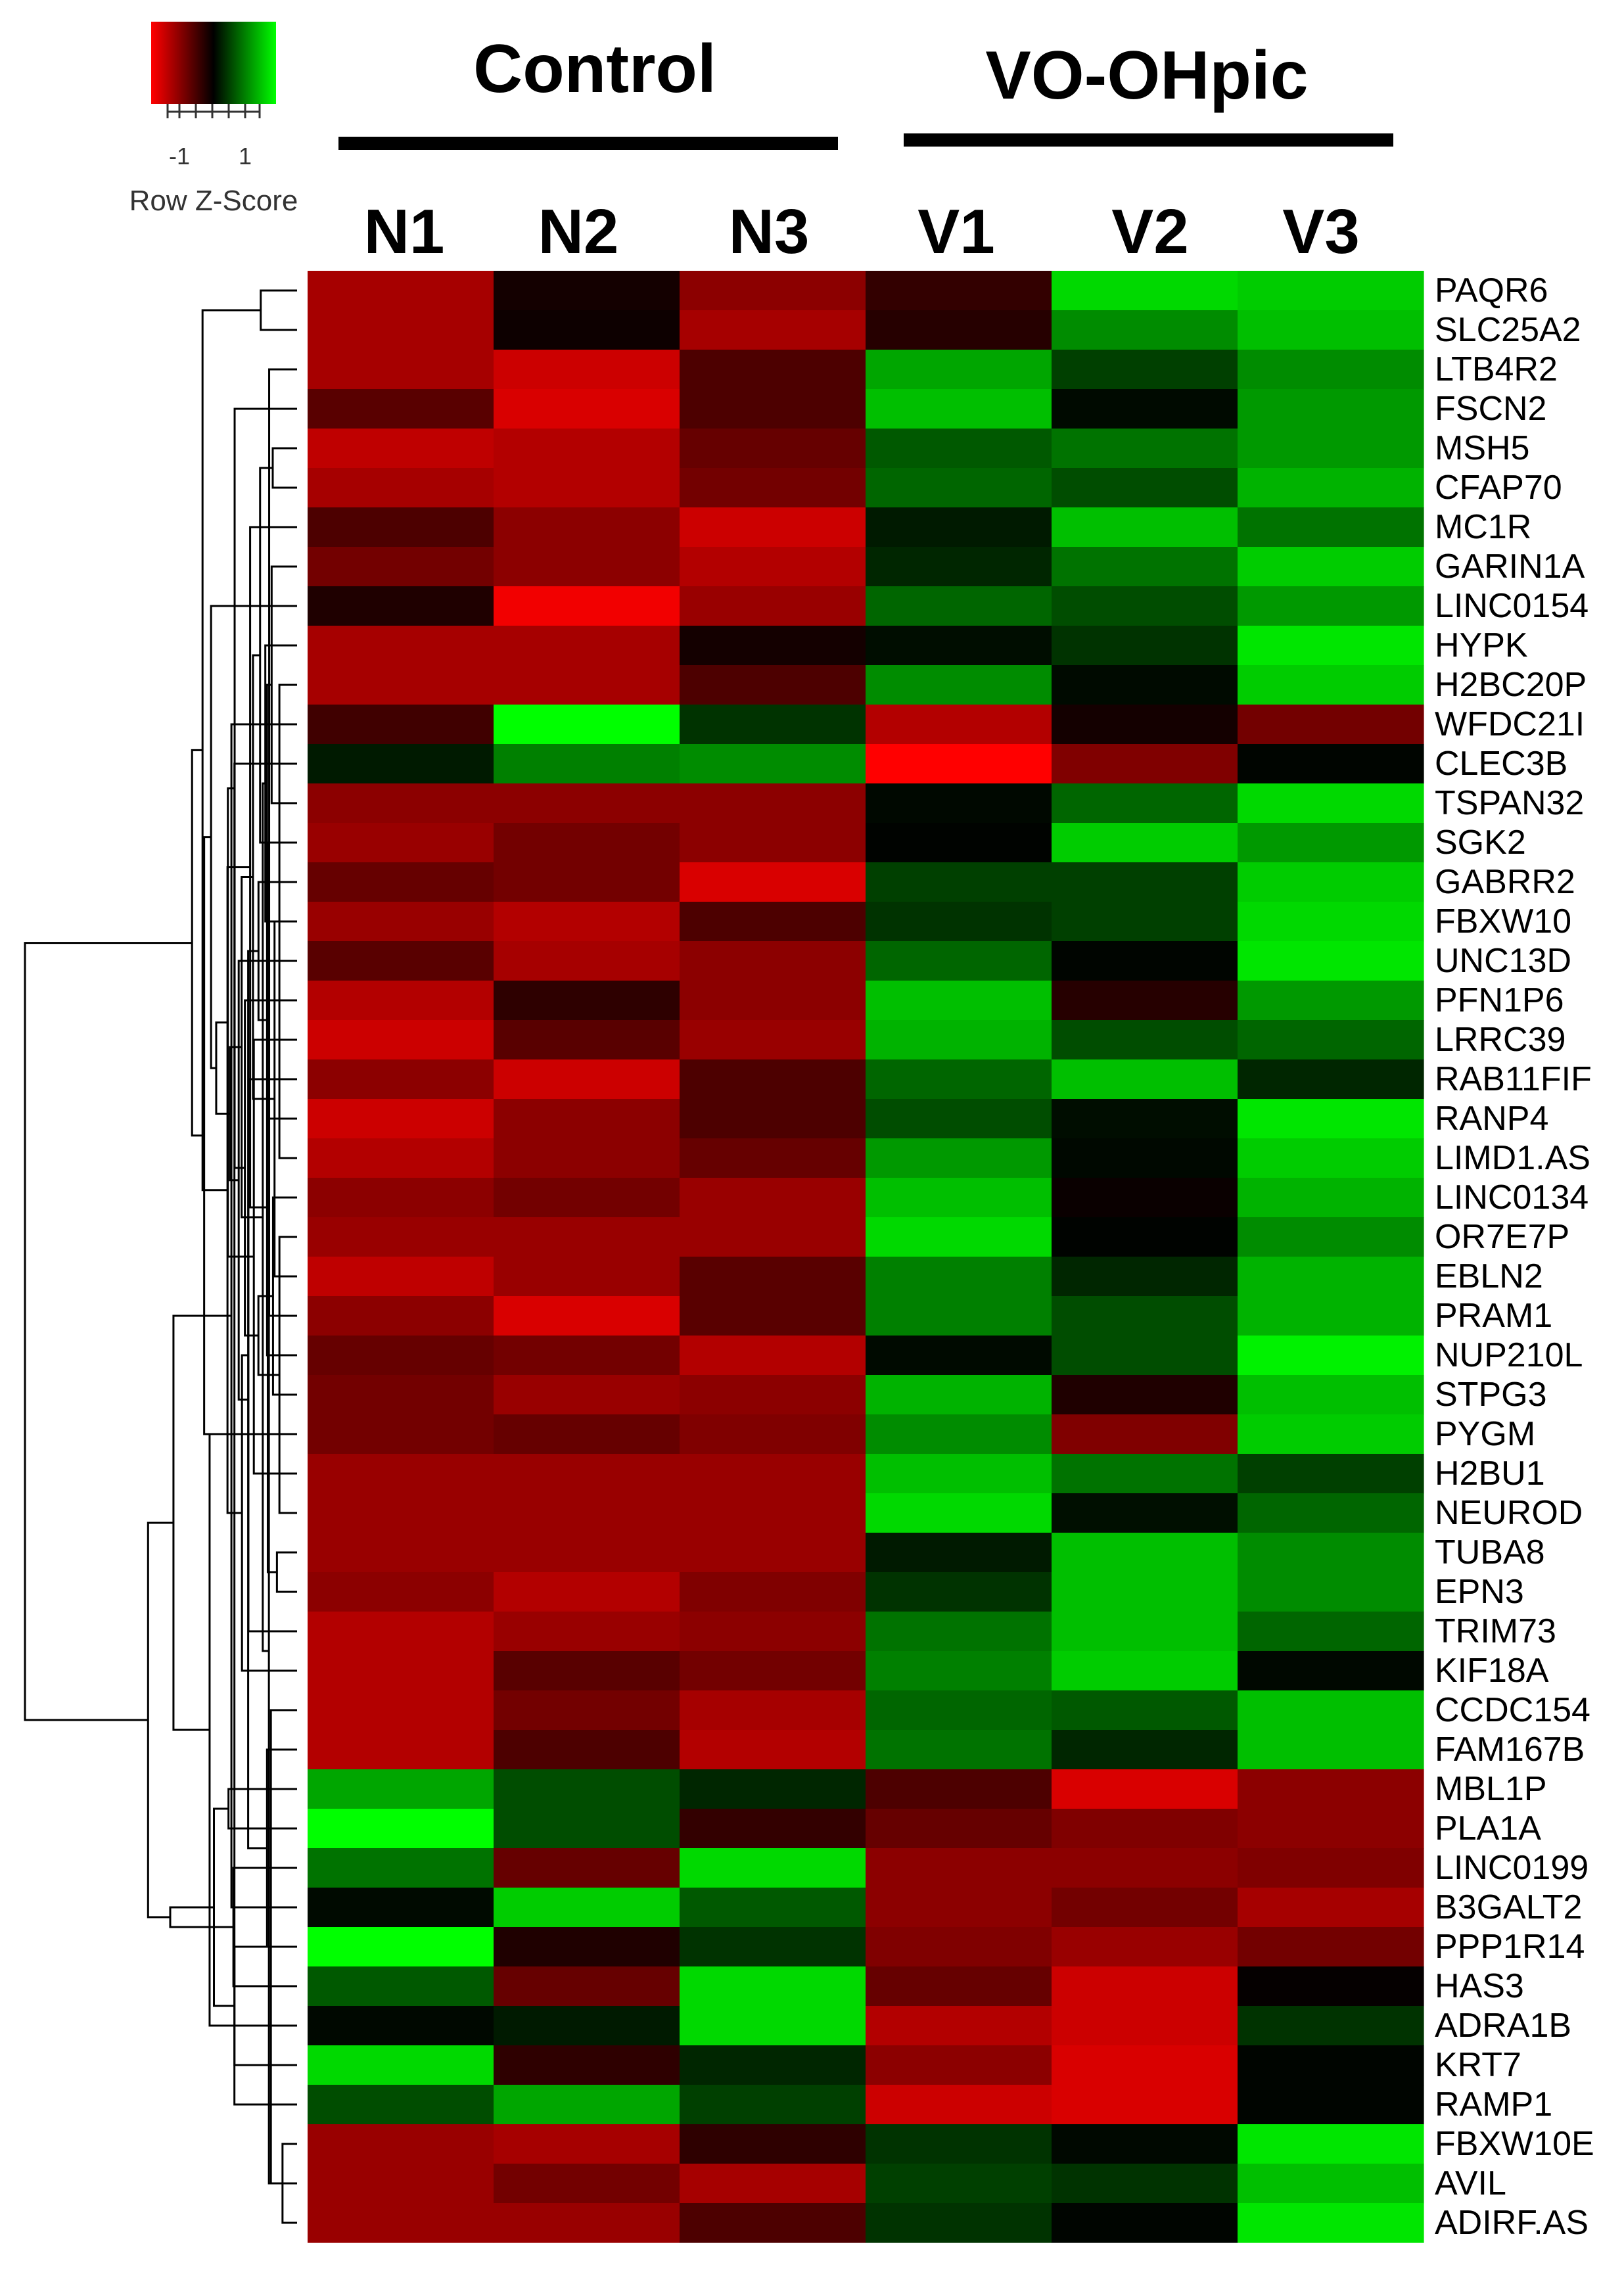 Image resolution: width=1624 pixels, height=2278 pixels. What do you see at coordinates (959, 370) in the screenshot?
I see `heatmap-cell-ltb4r2-v1` at bounding box center [959, 370].